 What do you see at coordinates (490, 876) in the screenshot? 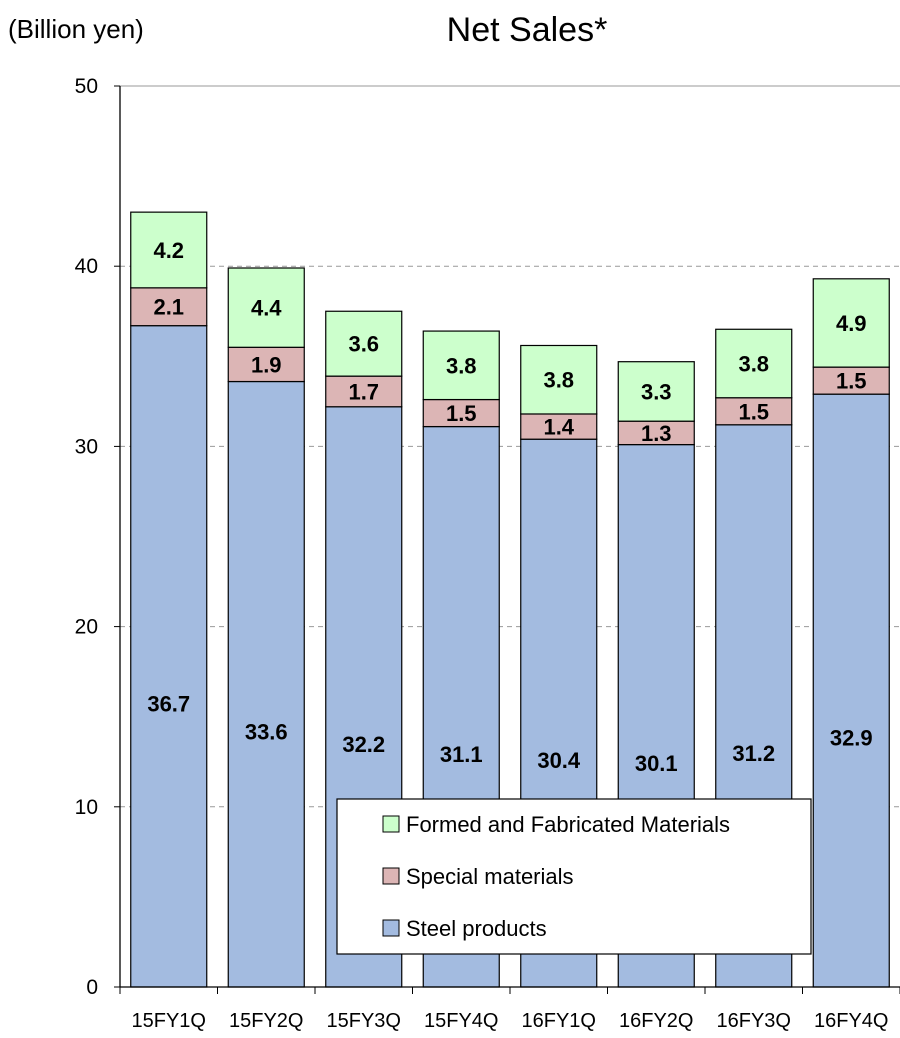
I see `legend-label: Special materials` at bounding box center [490, 876].